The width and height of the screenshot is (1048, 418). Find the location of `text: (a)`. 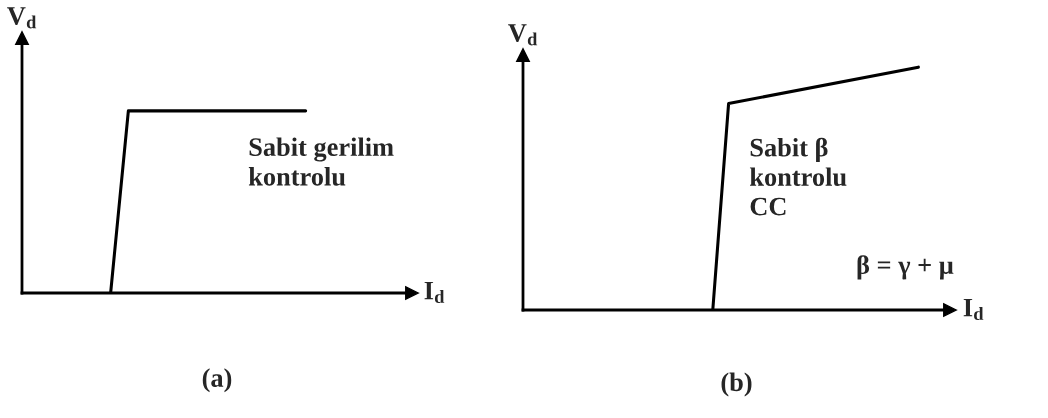

text: (a) is located at coordinates (217, 380).